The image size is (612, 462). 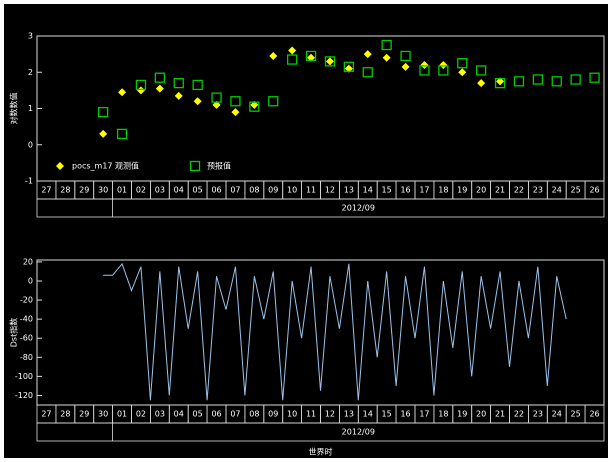 I want to click on y-tick-label: -40, so click(x=26, y=319).